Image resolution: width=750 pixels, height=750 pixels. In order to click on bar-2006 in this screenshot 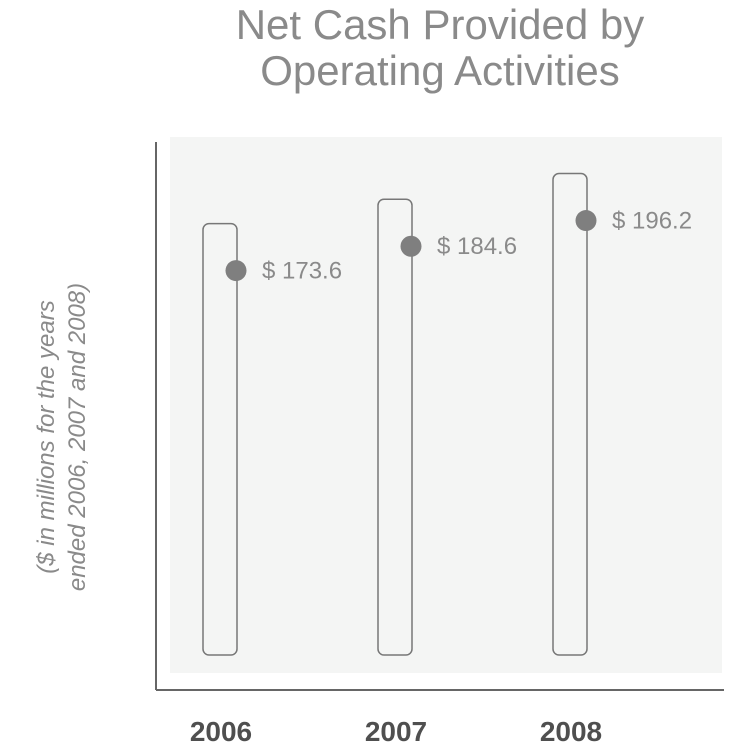, I will do `click(220, 439)`.